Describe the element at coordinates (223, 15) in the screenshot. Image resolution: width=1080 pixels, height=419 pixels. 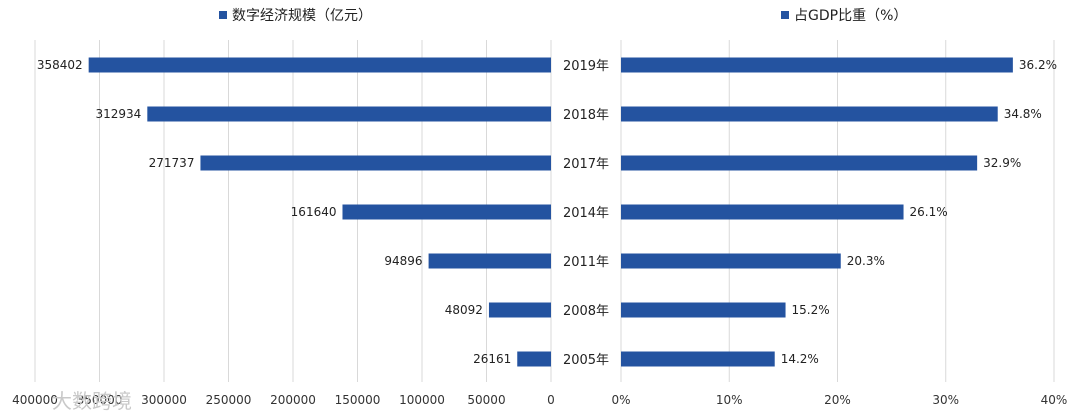
I see `legend-left-swatch` at that location.